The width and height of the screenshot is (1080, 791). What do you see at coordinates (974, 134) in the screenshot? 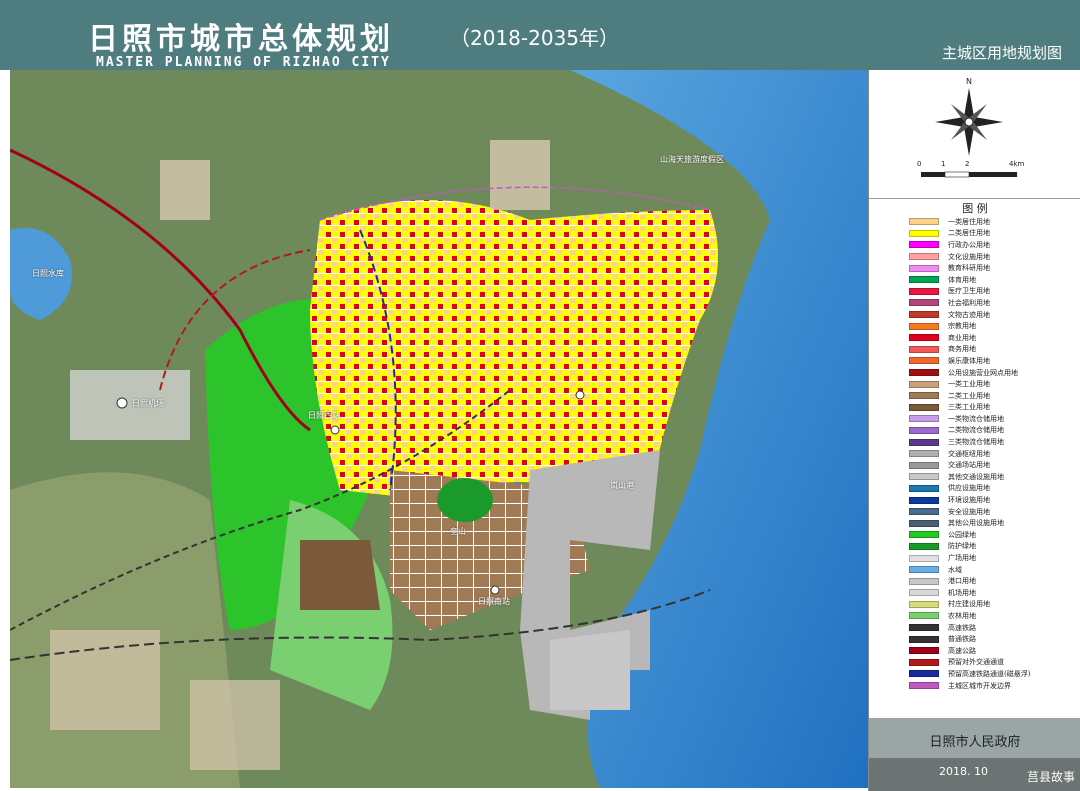
I see `compass-box: N 0 1 2 4km` at bounding box center [974, 134].